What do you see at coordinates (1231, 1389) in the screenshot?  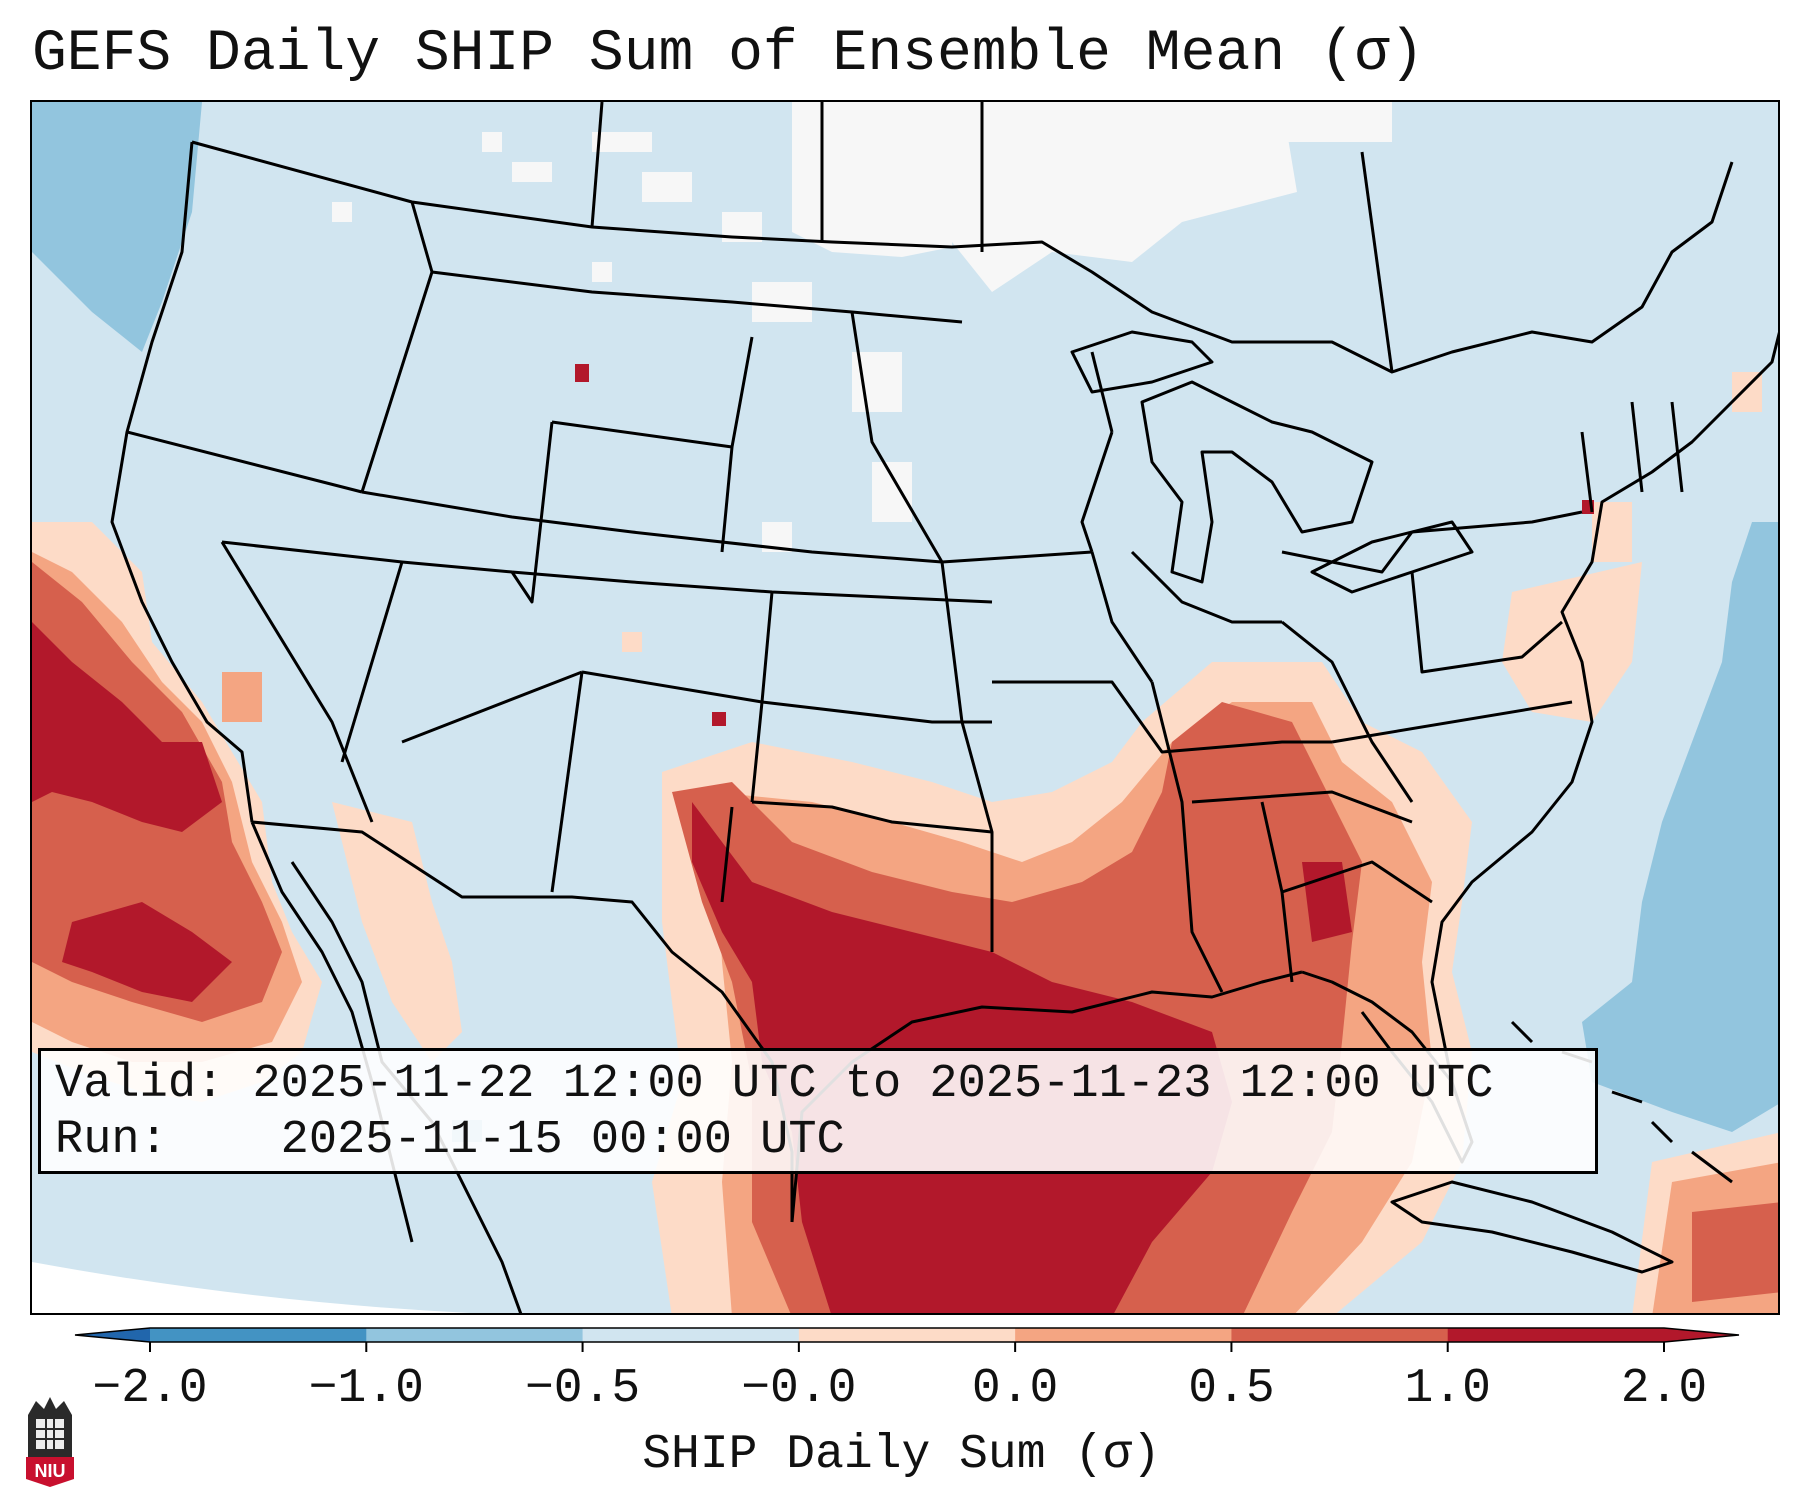 I see `colorbar-tick-label: 0.5` at bounding box center [1231, 1389].